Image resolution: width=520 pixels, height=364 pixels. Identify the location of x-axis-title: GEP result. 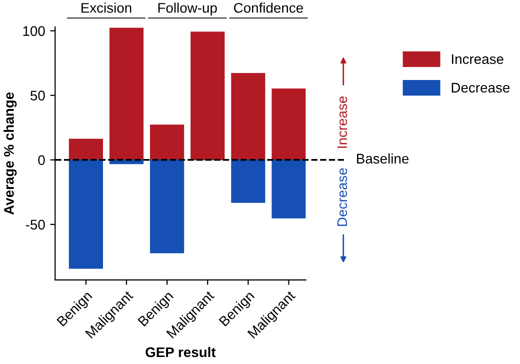
(181, 352).